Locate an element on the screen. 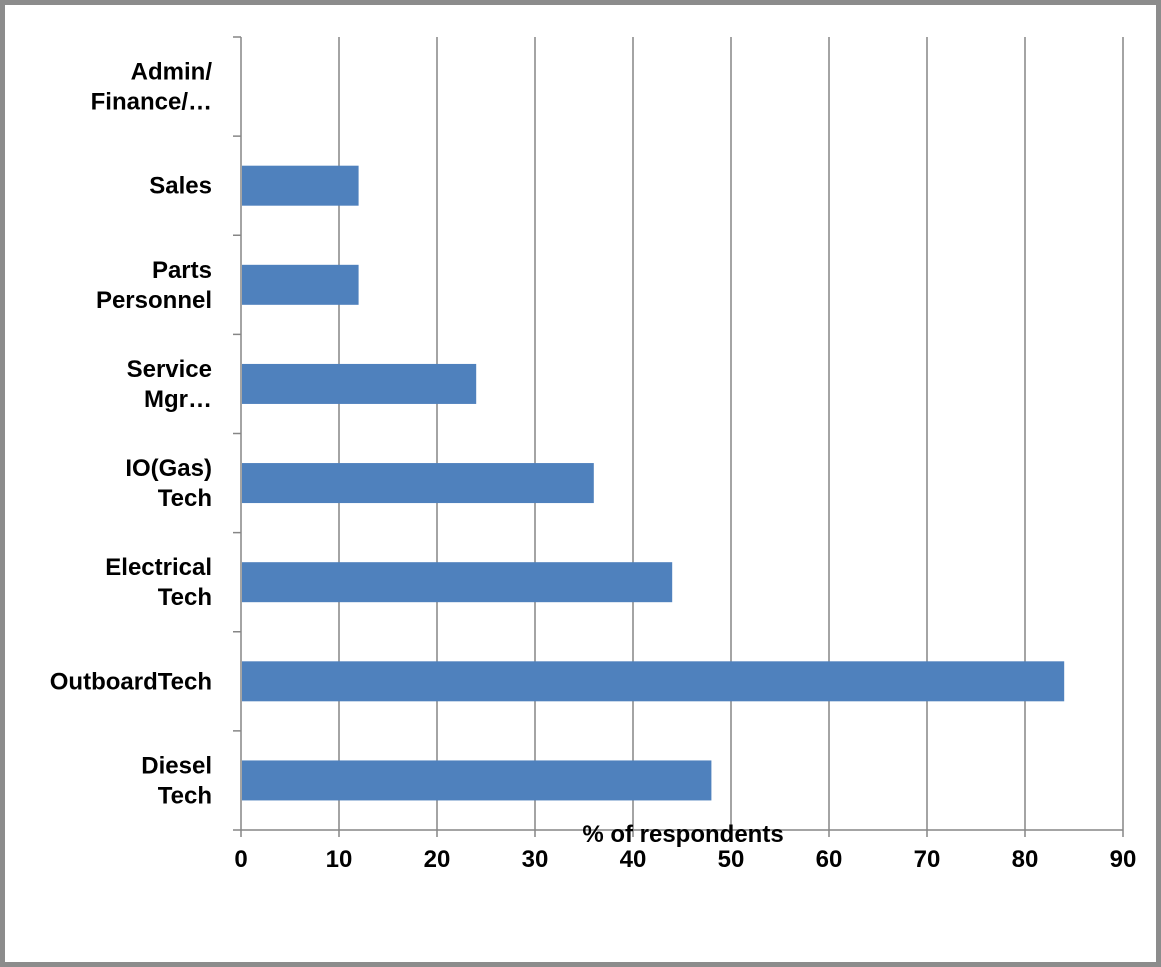  x-tick-label: 30 is located at coordinates (535, 859).